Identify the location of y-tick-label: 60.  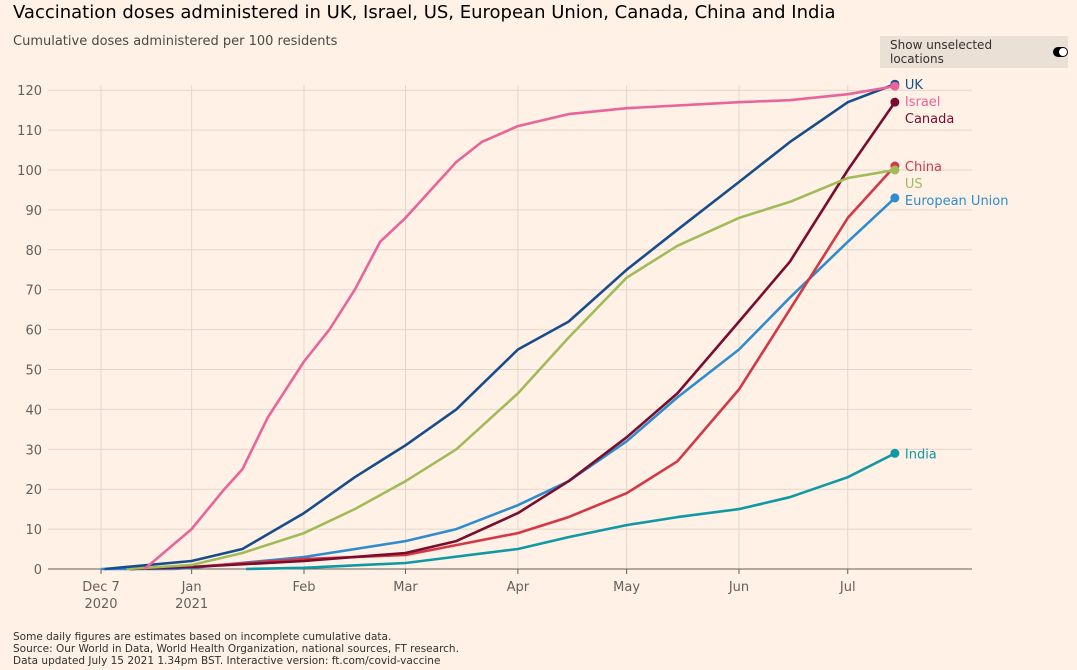
(33, 331).